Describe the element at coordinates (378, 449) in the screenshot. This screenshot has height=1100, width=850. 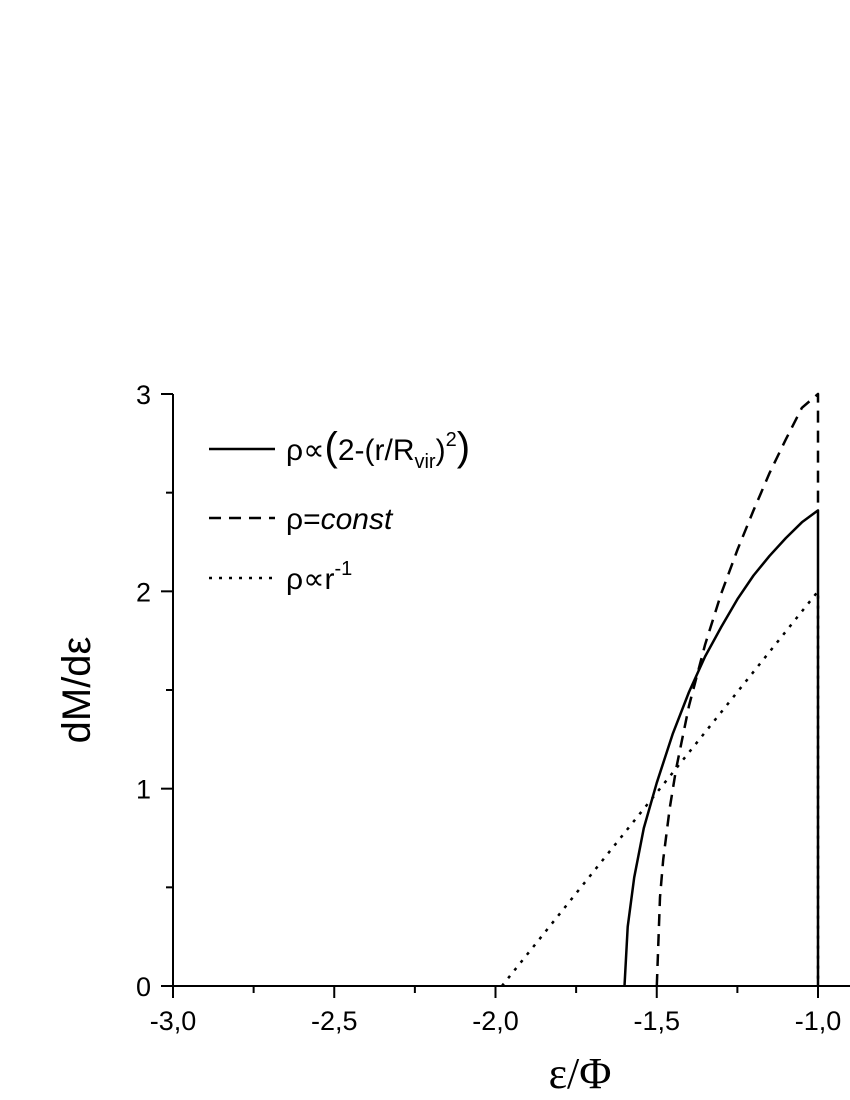
I see `legend-label-0: ρ∝(2-(r/Rvir)2)` at that location.